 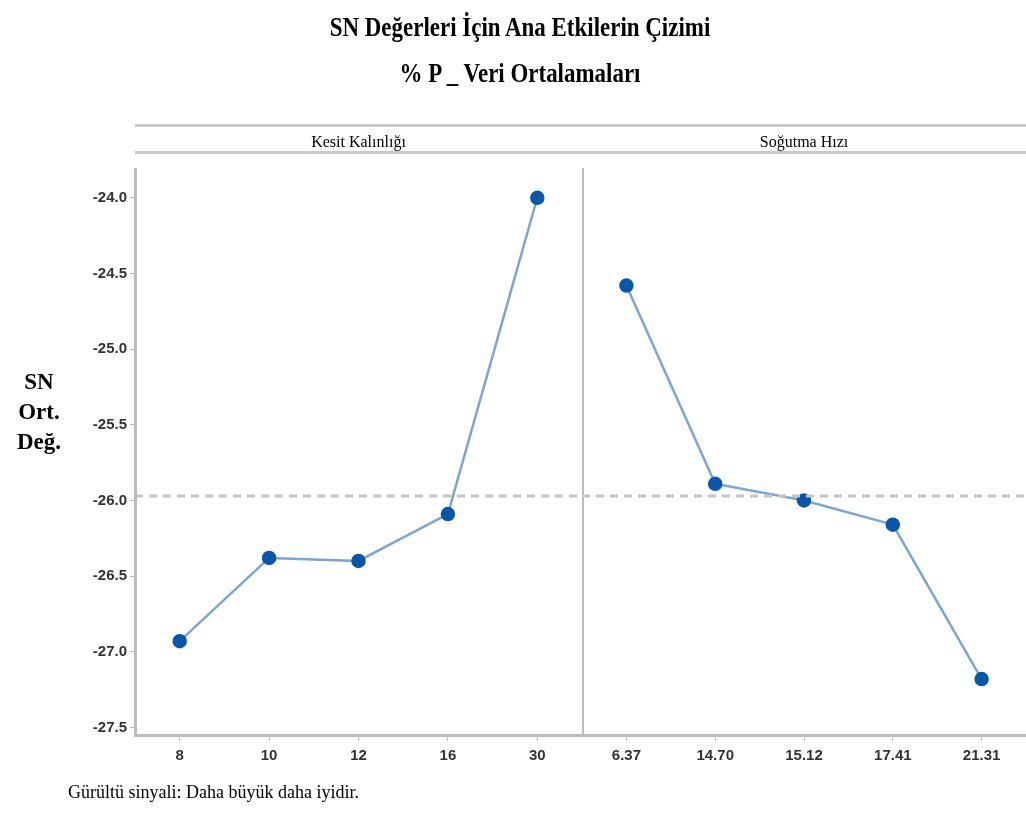 I want to click on x-tick-label: 14.70, so click(x=715, y=755).